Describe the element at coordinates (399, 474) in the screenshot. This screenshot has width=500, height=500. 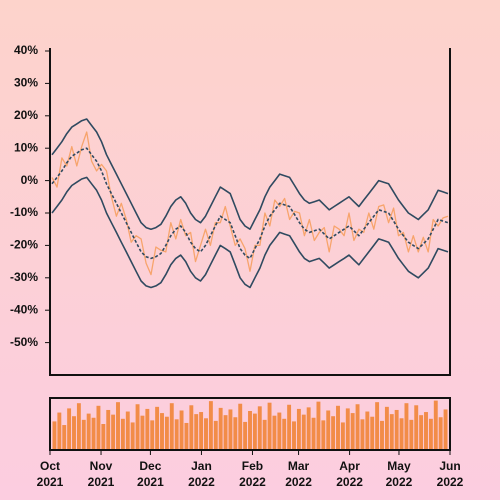
I see `x-tick-label: May 2022` at that location.